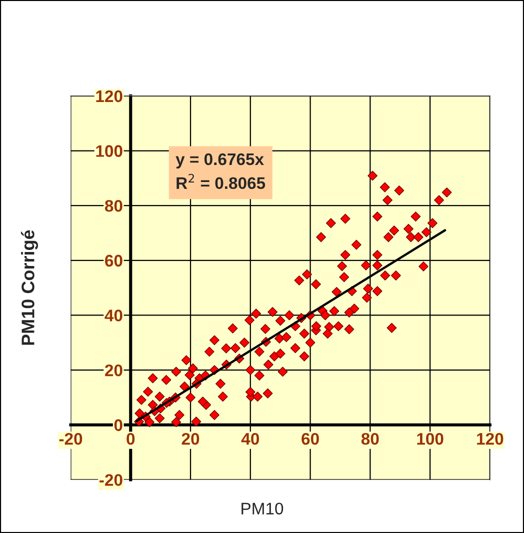 This screenshot has width=524, height=533. Describe the element at coordinates (113, 370) in the screenshot. I see `y-tick-label: 20` at that location.